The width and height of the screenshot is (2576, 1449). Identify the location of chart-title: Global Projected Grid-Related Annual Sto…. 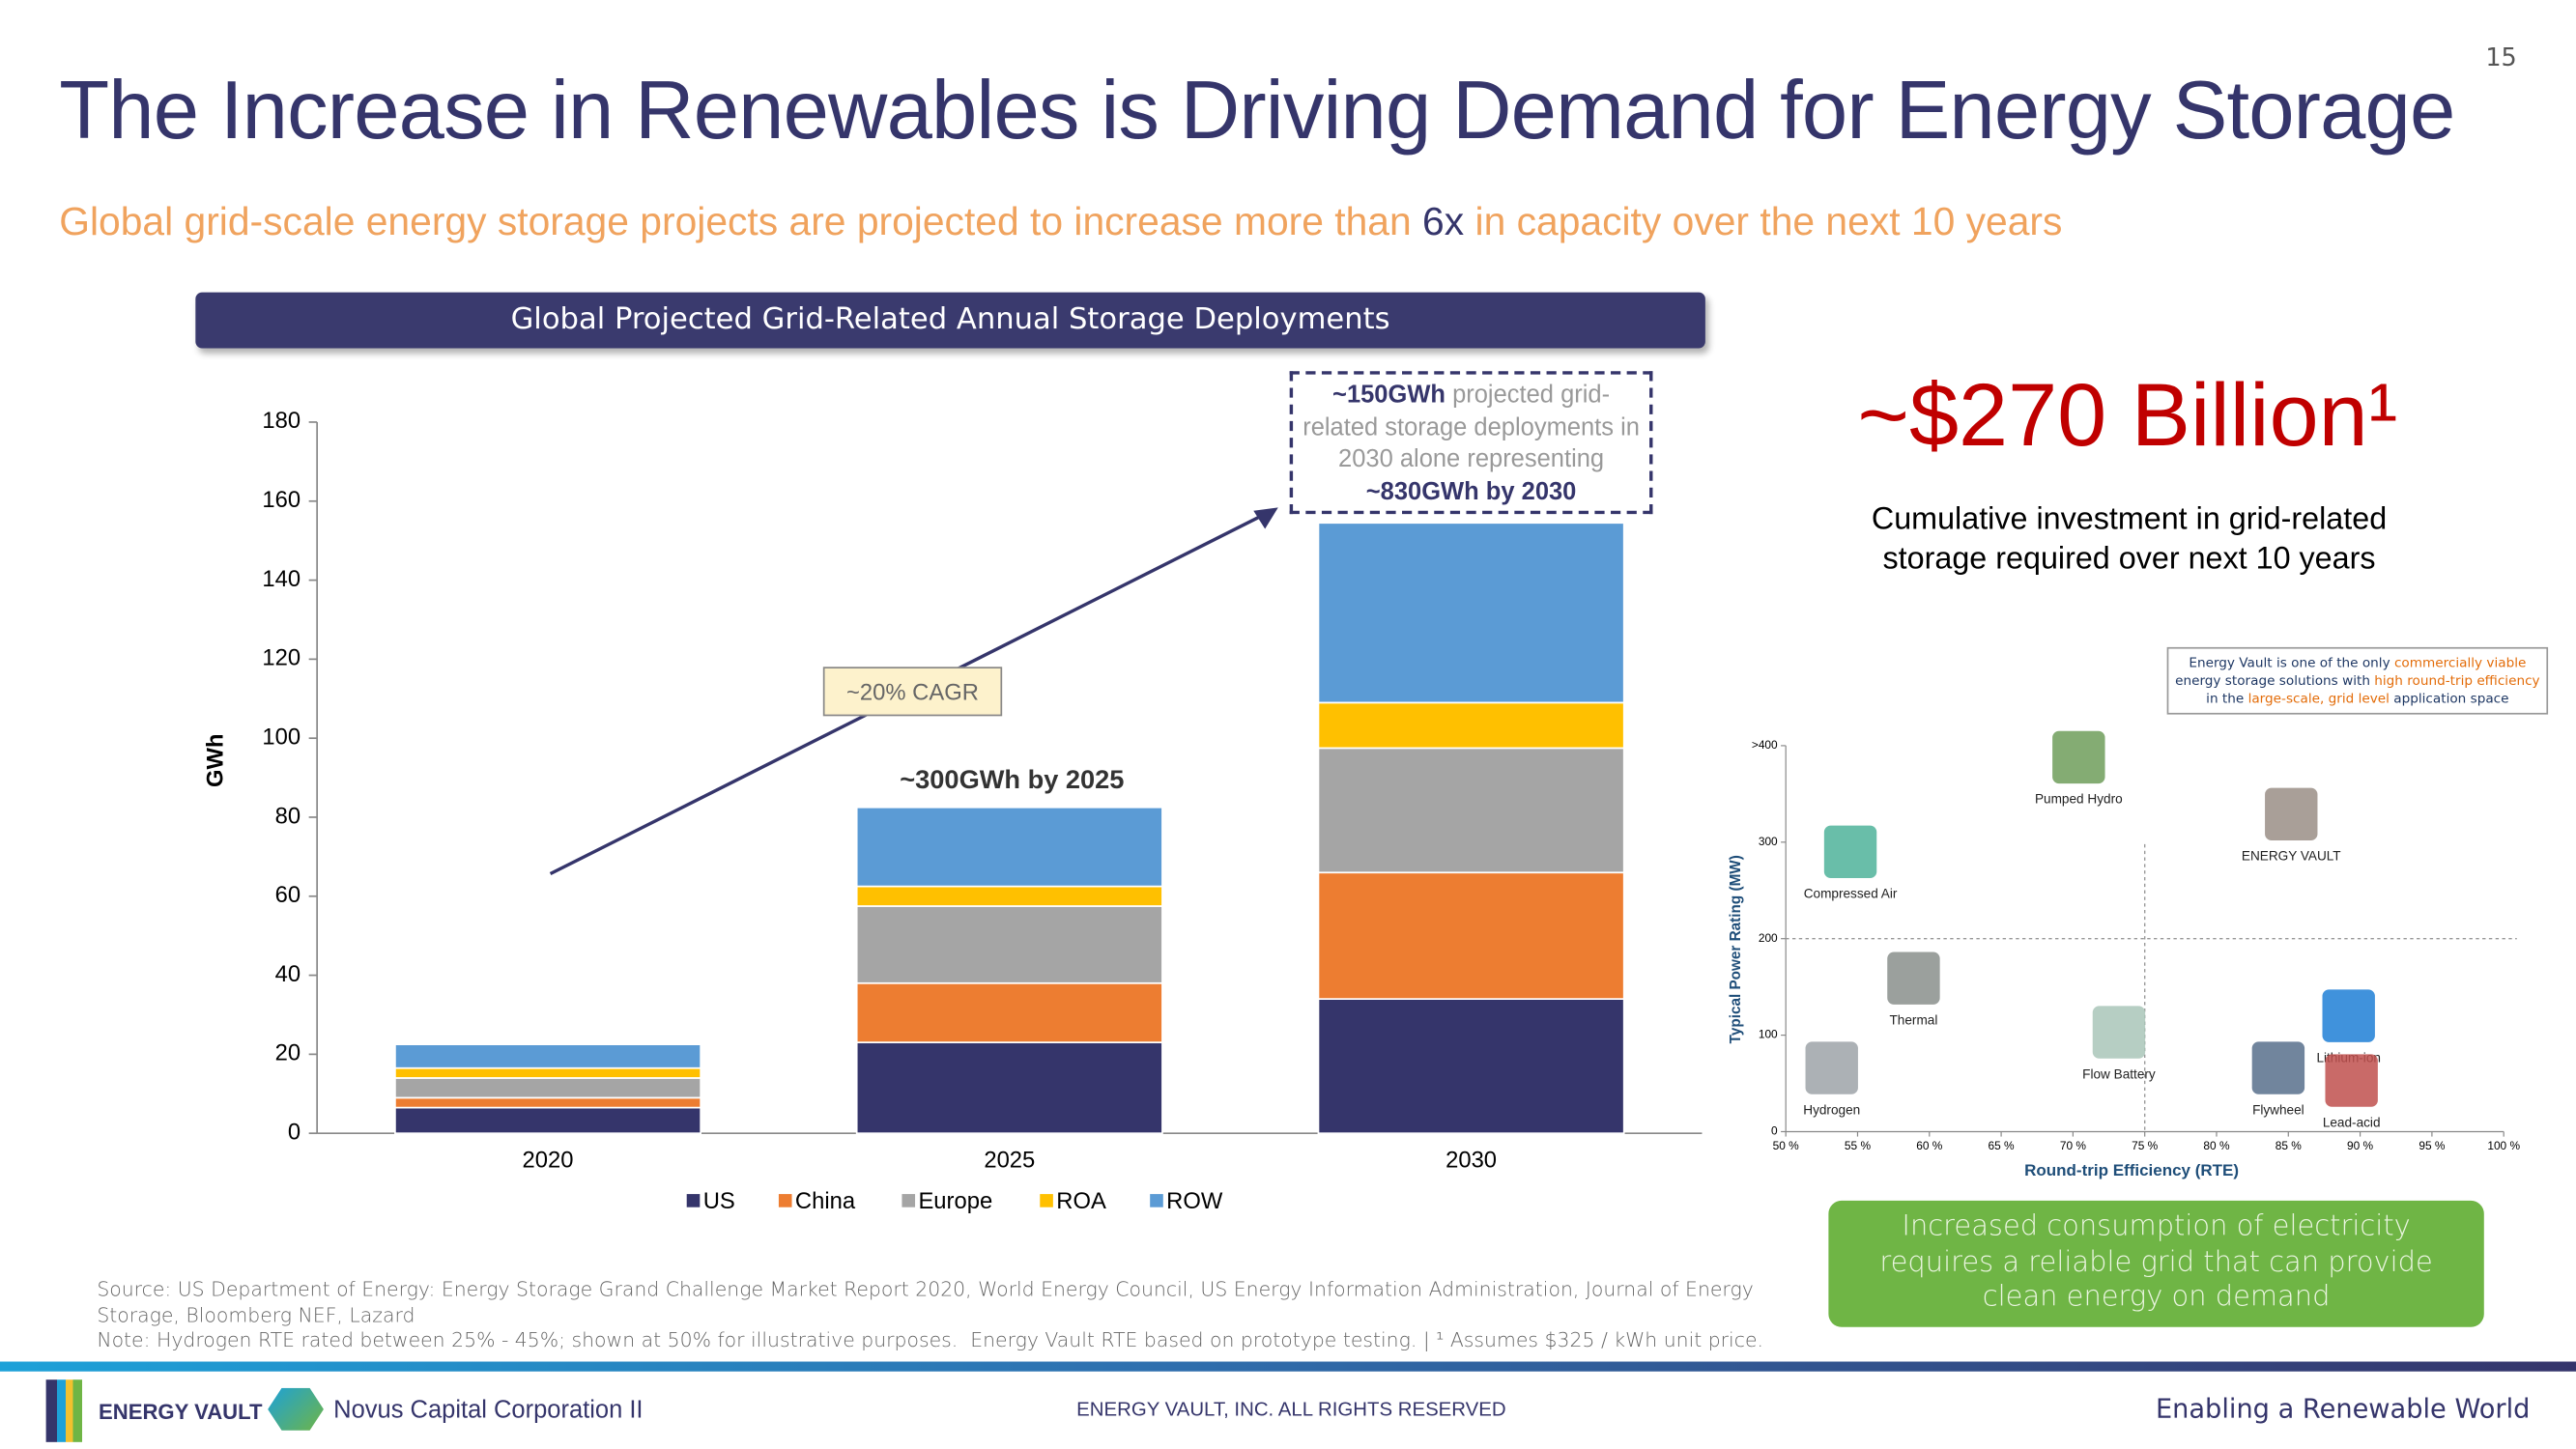
(950, 320).